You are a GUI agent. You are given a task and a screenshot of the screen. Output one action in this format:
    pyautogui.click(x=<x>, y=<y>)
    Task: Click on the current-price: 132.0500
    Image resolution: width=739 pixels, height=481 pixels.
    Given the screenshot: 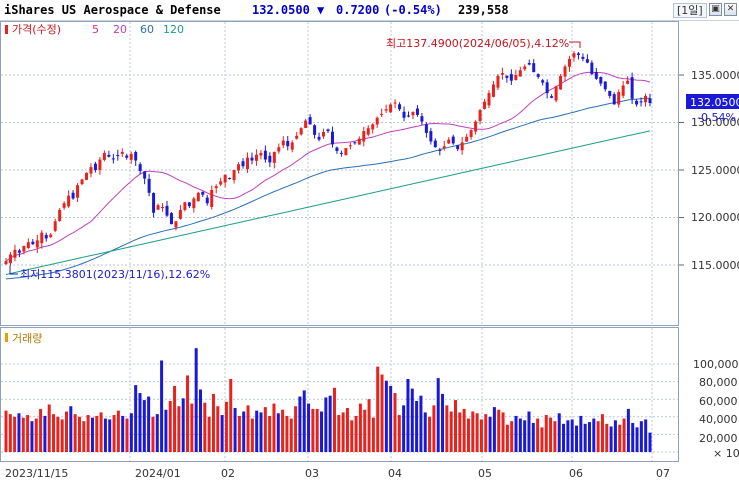 What is the action you would take?
    pyautogui.click(x=281, y=10)
    